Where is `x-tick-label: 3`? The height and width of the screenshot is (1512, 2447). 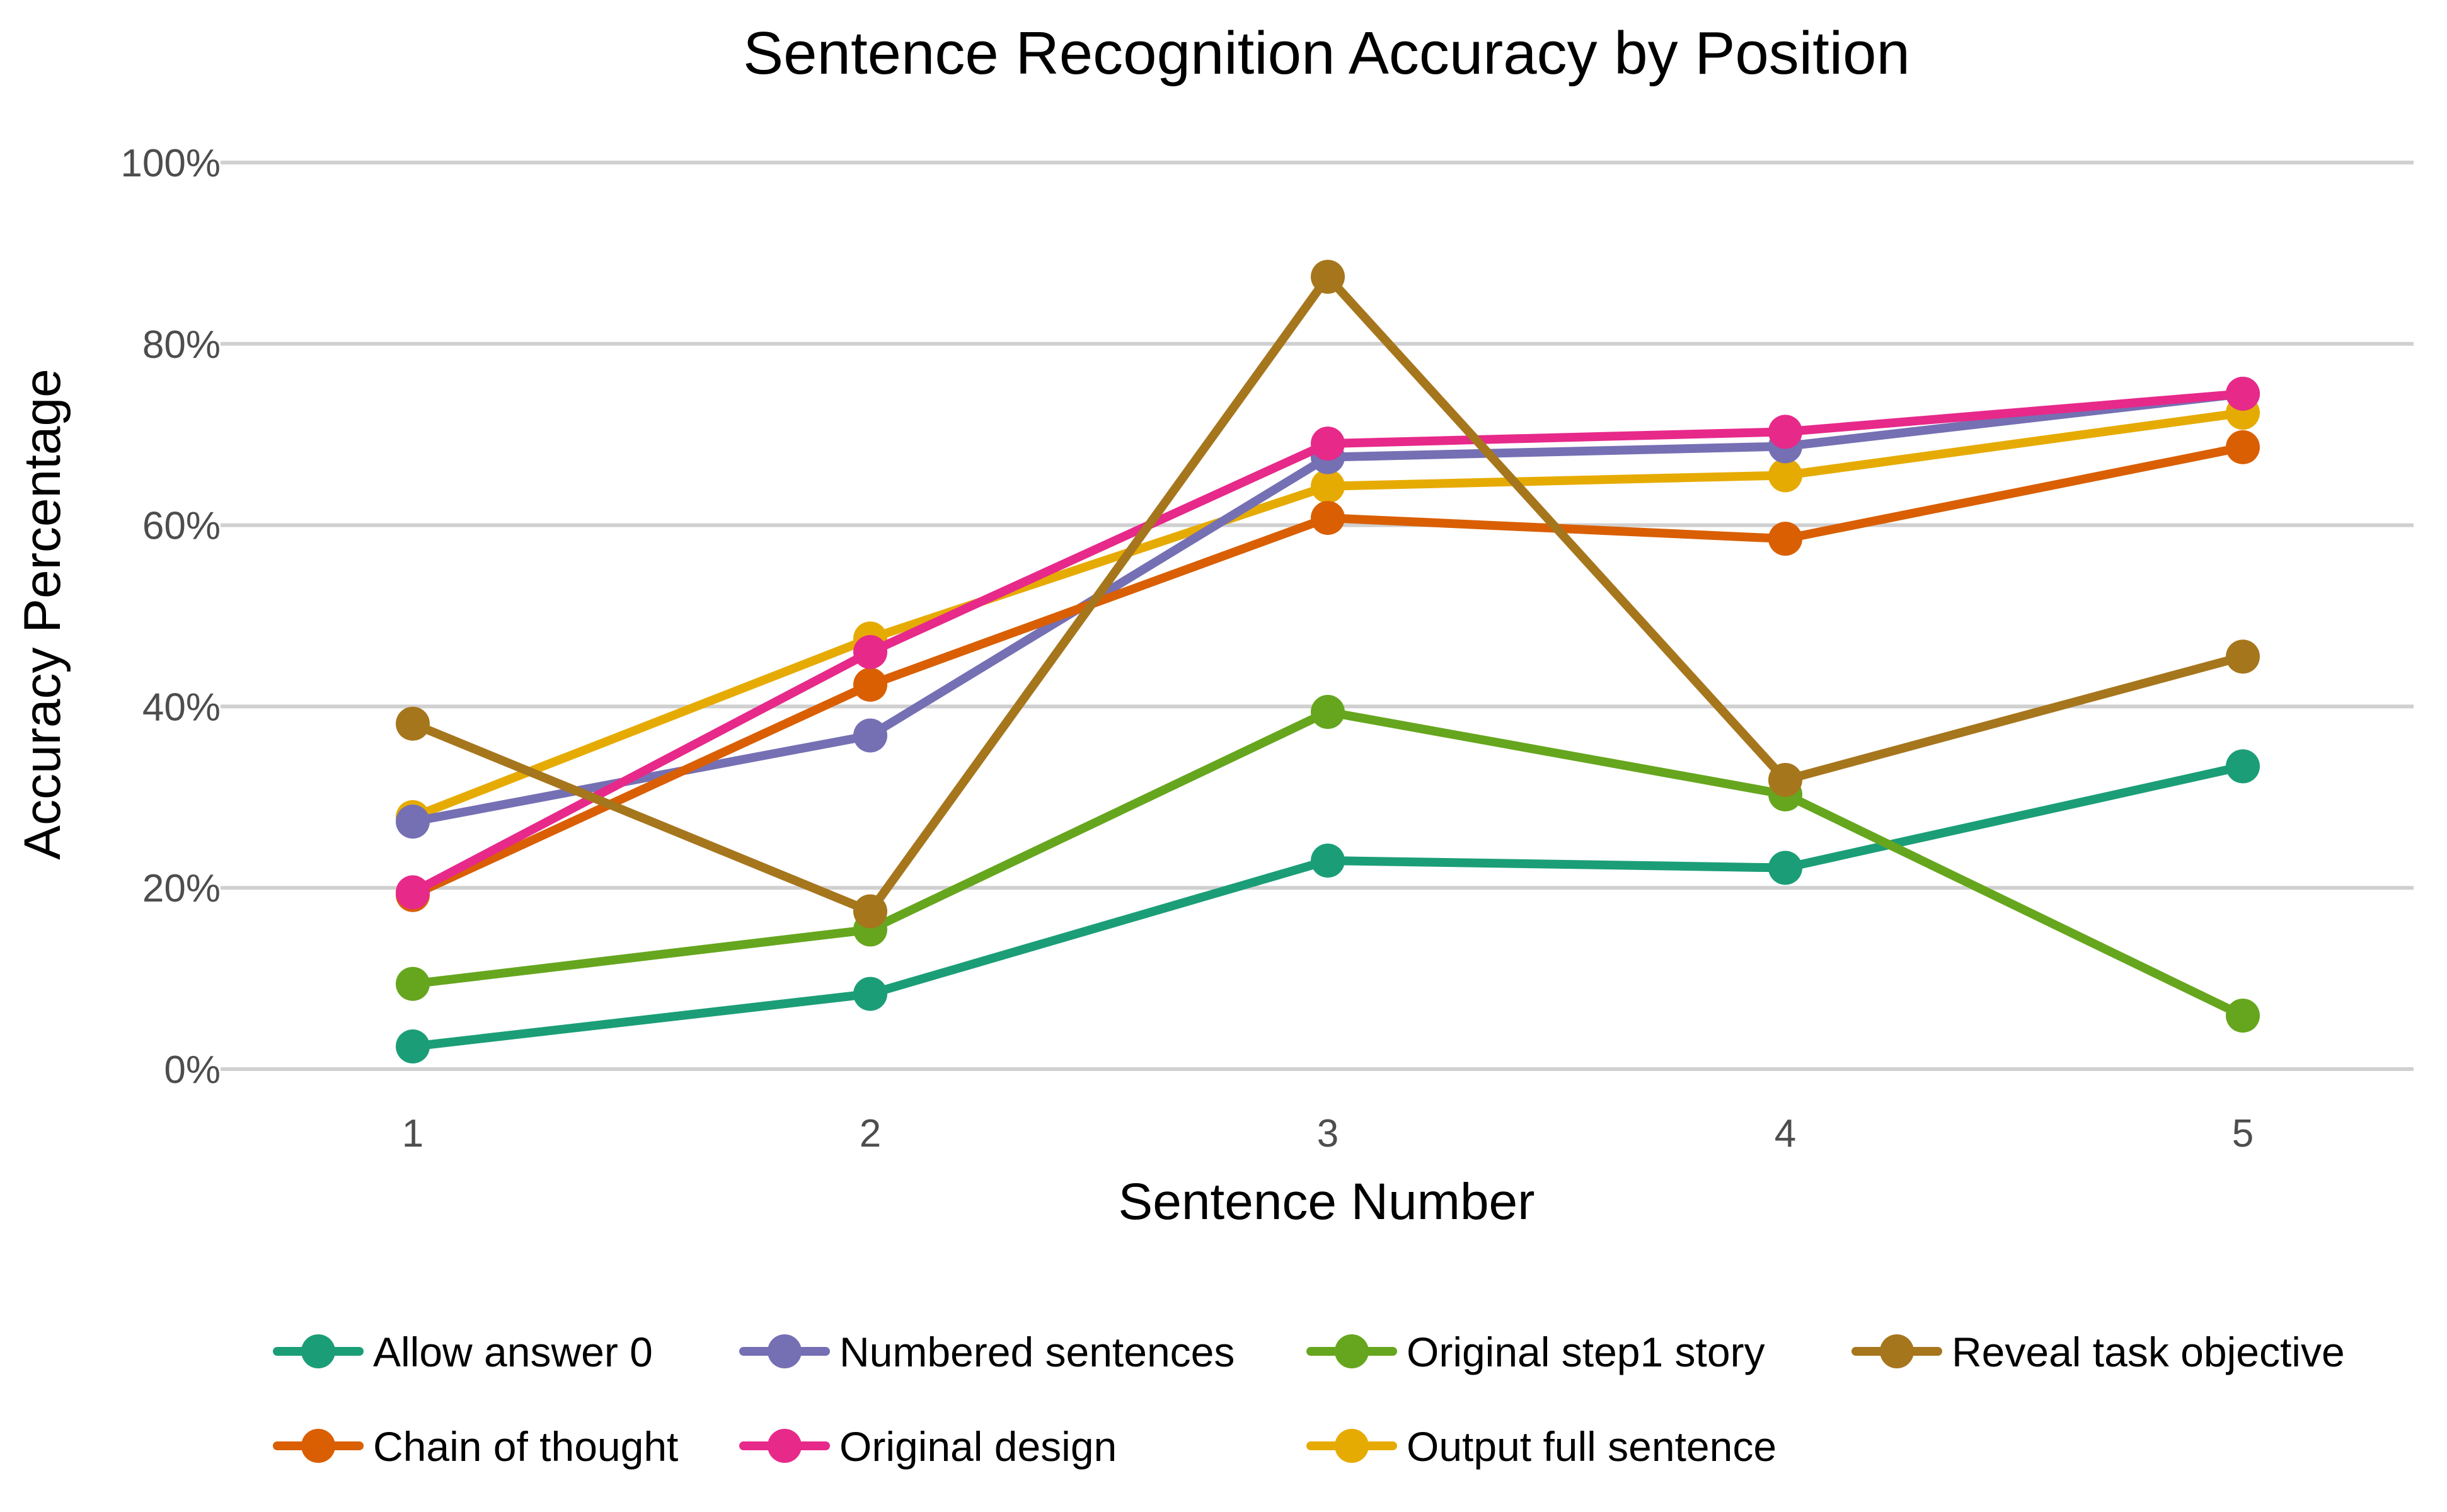 x-tick-label: 3 is located at coordinates (1328, 1133).